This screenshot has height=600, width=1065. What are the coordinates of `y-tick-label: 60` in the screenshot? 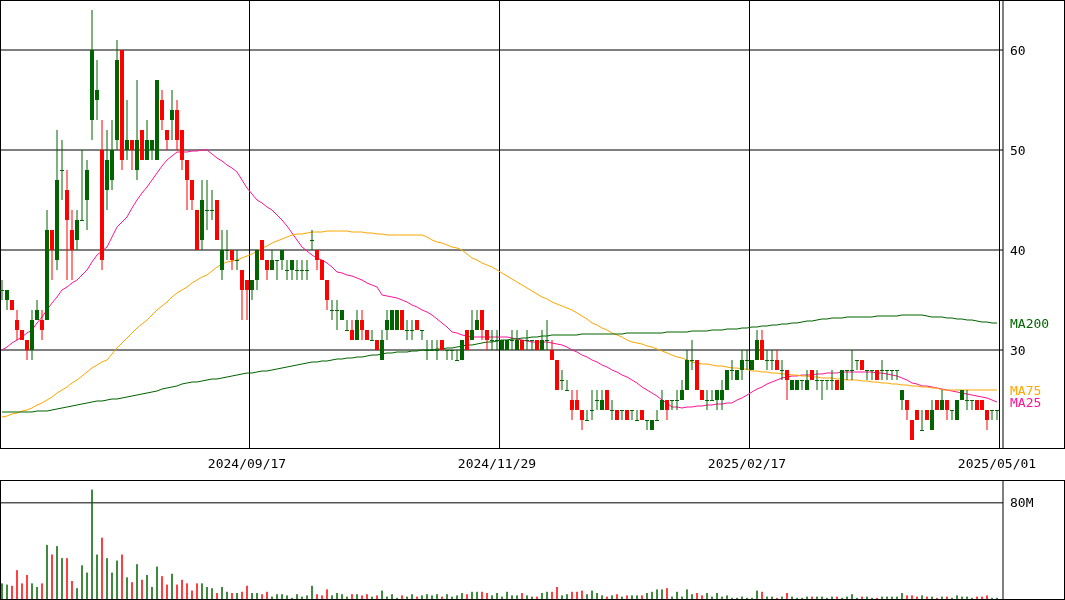 It's located at (1018, 50).